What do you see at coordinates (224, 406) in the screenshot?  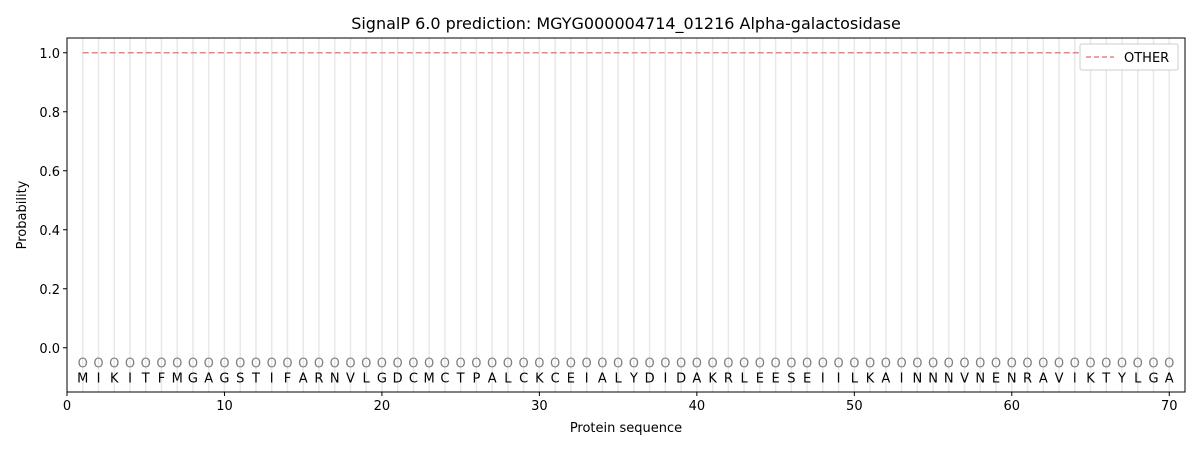 I see `x-tick-label: 10` at bounding box center [224, 406].